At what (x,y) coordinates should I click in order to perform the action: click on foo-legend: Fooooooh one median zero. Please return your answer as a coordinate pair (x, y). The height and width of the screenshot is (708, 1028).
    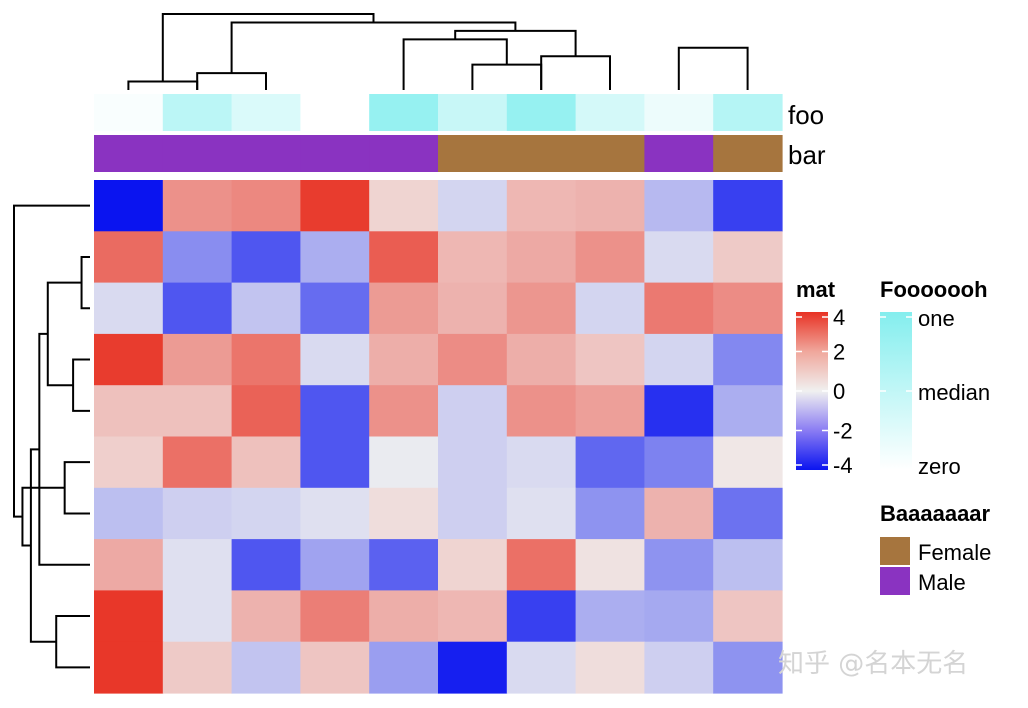
    Looking at the image, I should click on (935, 378).